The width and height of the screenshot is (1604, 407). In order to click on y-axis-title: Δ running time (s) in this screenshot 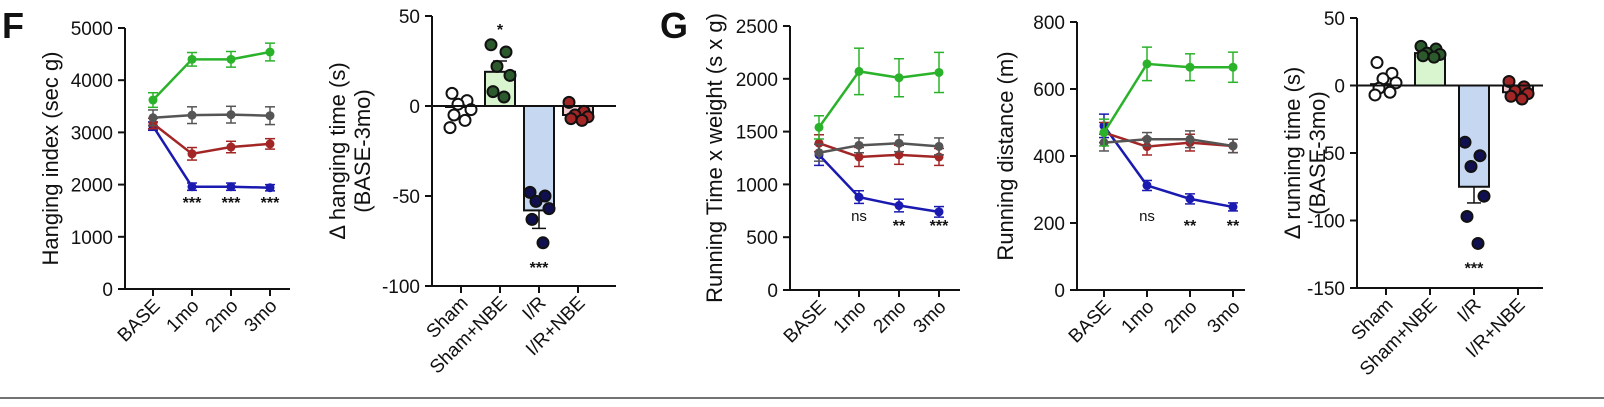, I will do `click(1292, 153)`.